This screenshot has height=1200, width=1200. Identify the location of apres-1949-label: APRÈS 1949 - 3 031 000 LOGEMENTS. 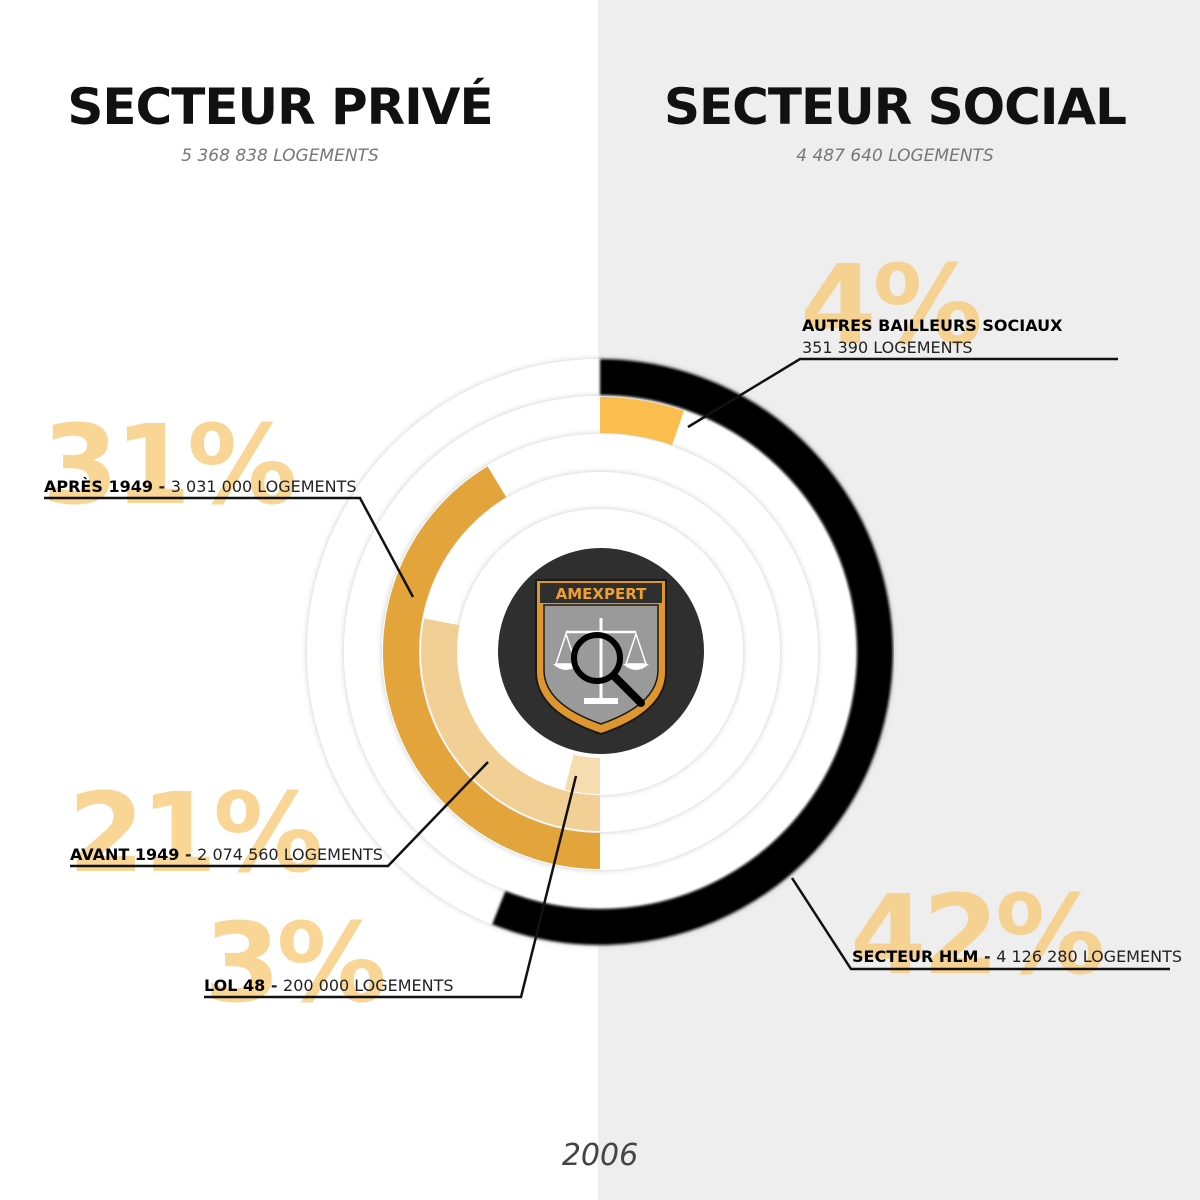
(200, 486).